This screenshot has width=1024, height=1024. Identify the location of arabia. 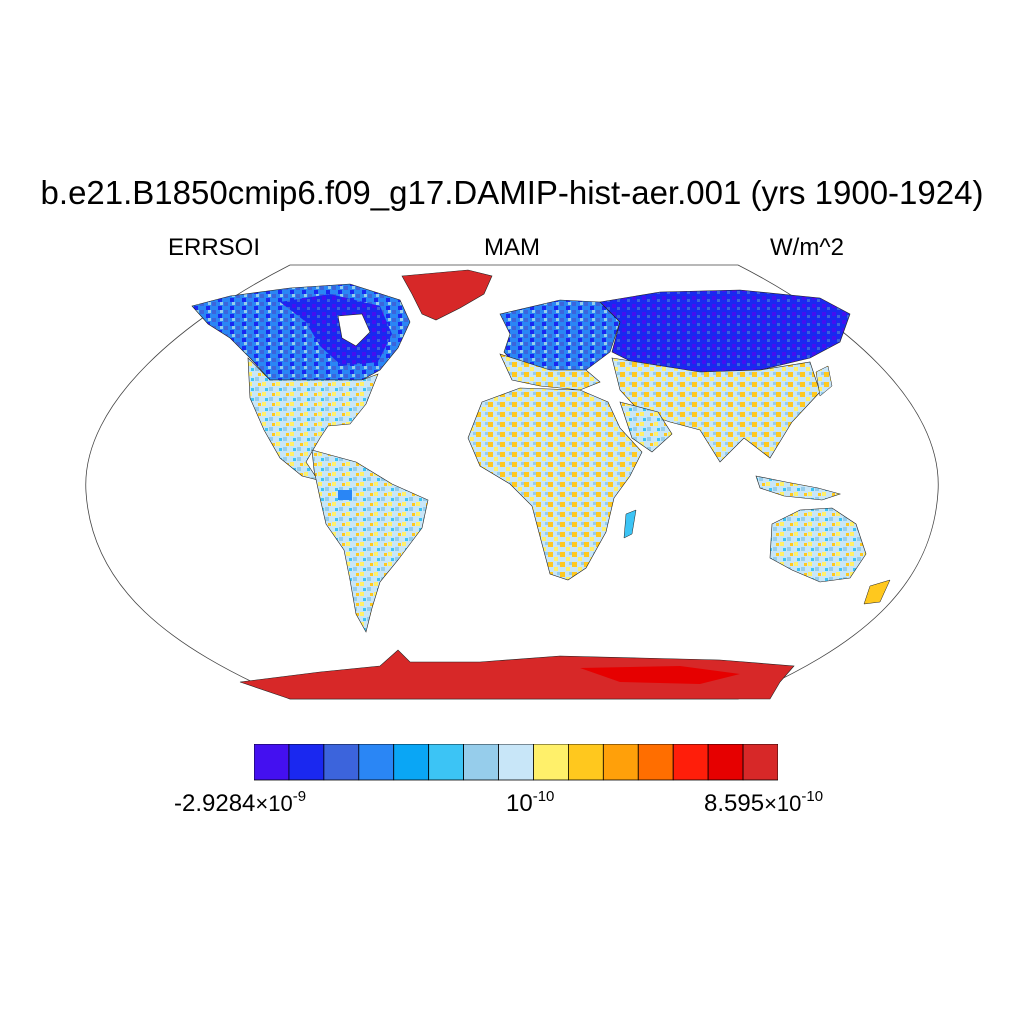
(646, 427).